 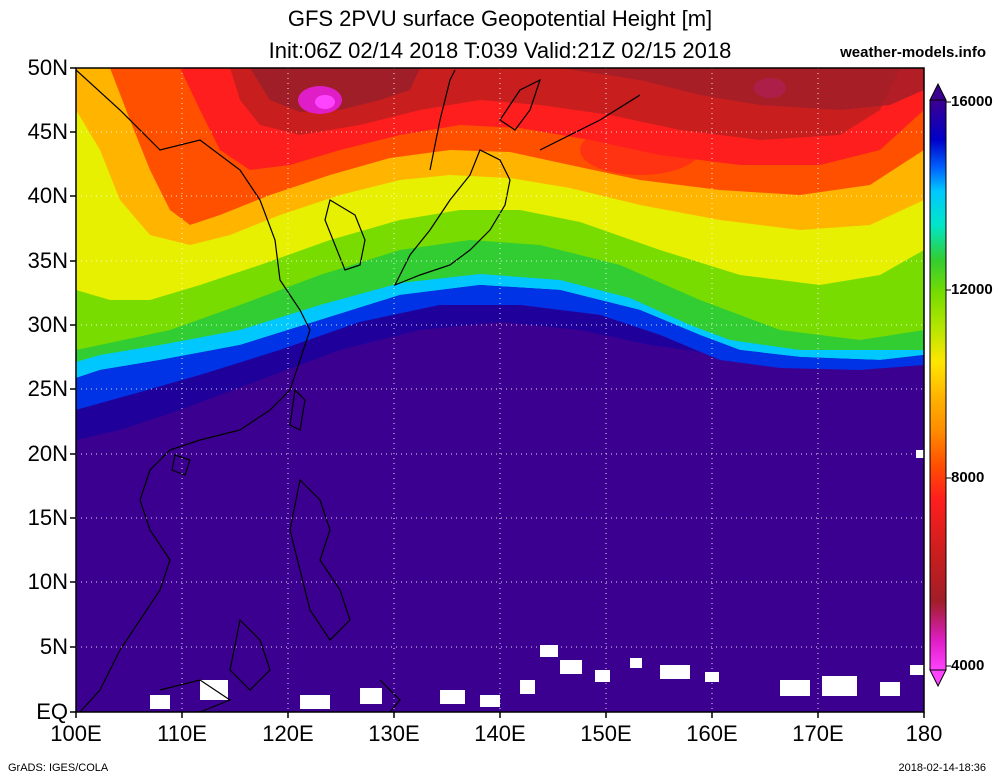 I want to click on lat-label: 30N, so click(x=47, y=324).